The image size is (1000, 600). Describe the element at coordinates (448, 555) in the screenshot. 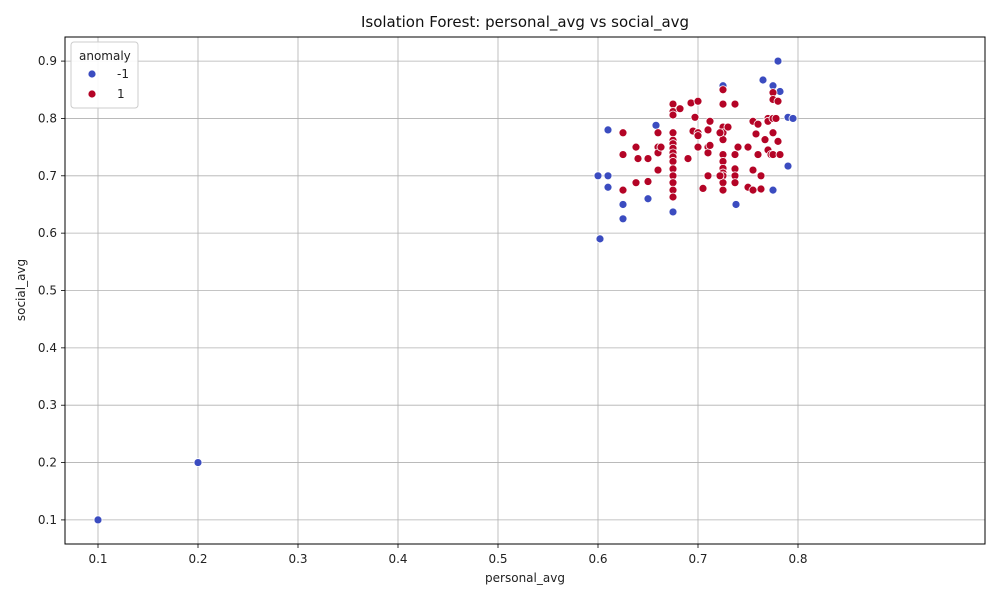

I see `x-axis: 0.1 0.2 0.3 0.4 0.5 0.6 0.7 0.8` at that location.